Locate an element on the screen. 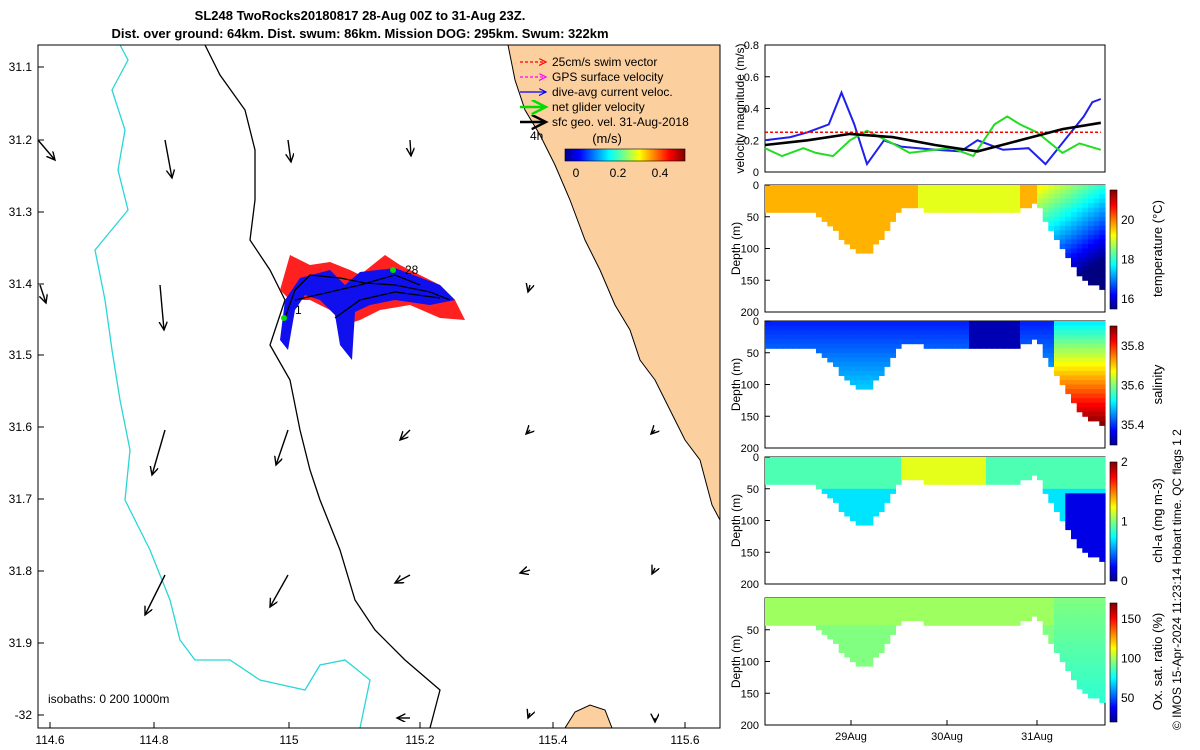  velocity-plot-frame is located at coordinates (935, 108).